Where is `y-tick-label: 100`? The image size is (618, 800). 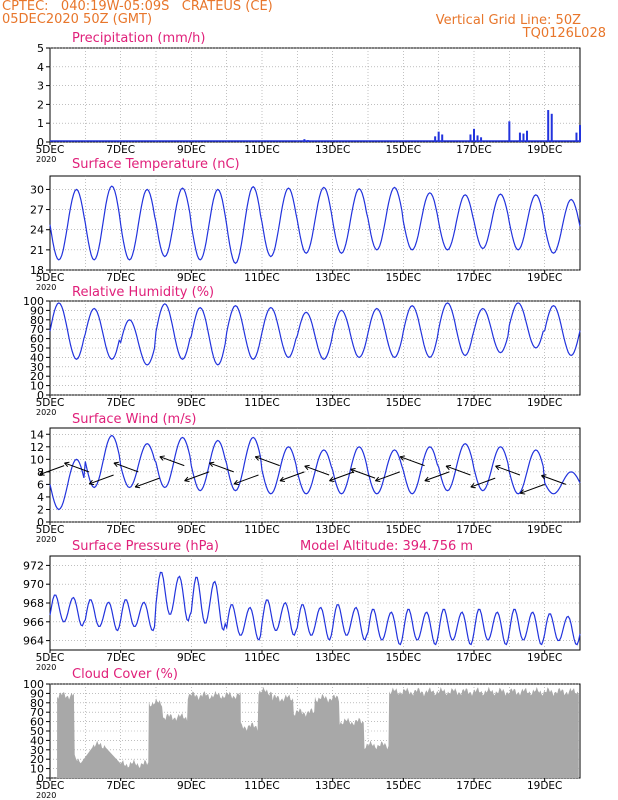
y-tick-label: 100 is located at coordinates (33, 301).